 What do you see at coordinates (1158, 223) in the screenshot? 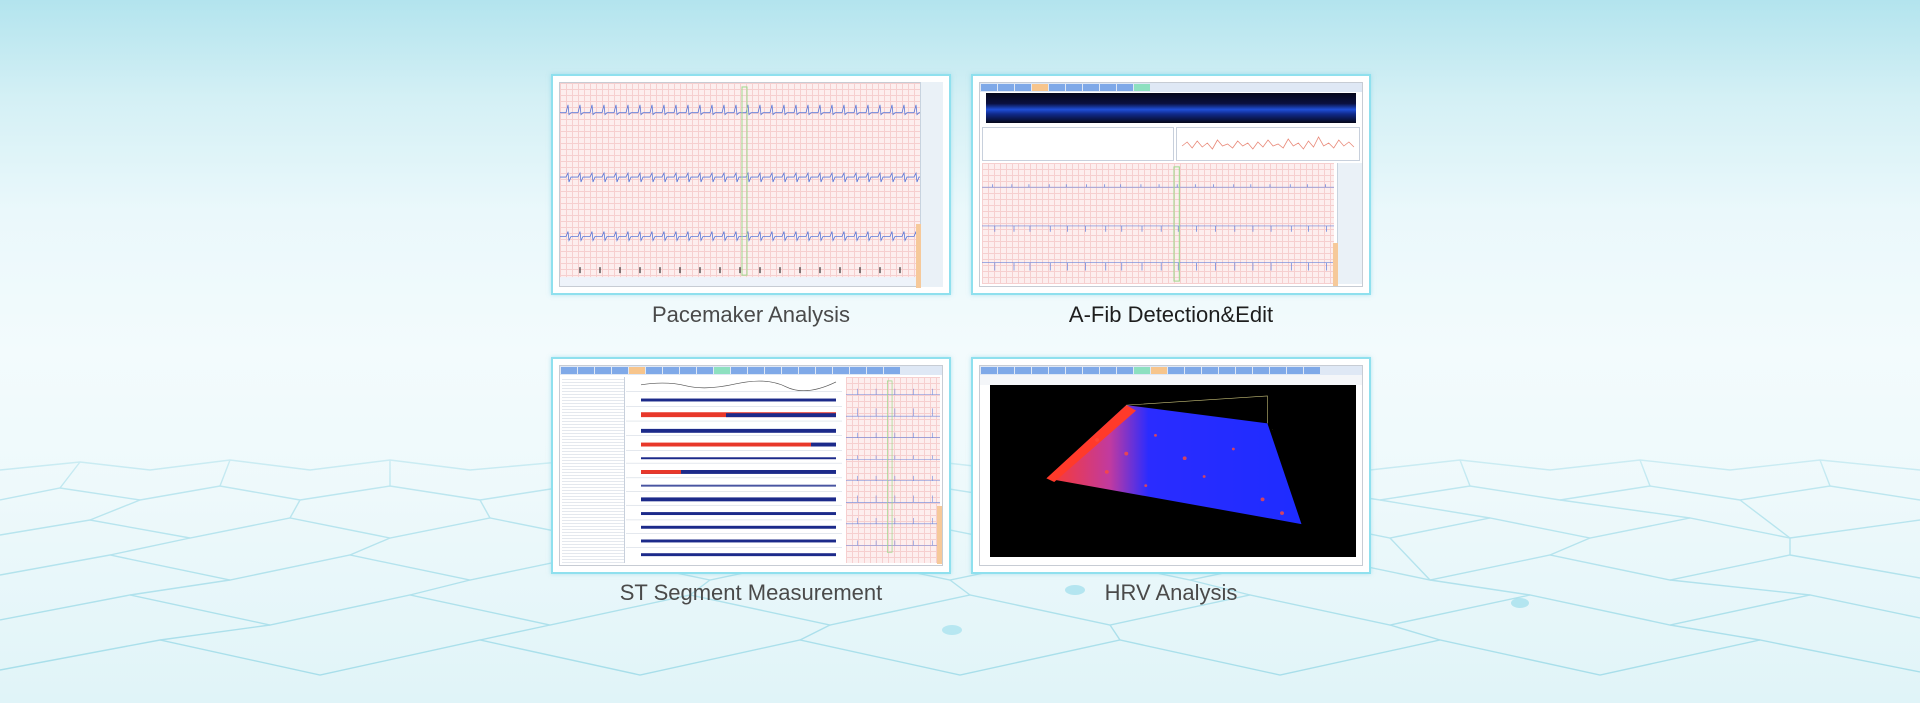
I see `afib-ecg-strip` at bounding box center [1158, 223].